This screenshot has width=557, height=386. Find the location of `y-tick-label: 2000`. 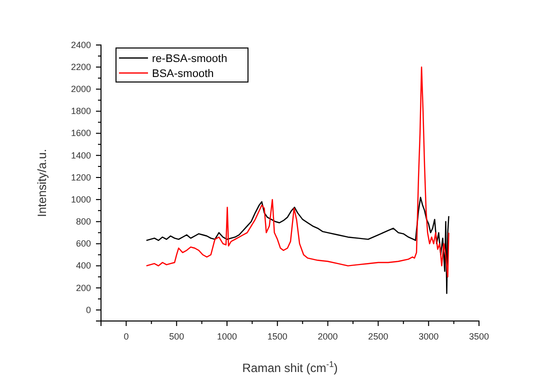

y-tick-label: 2000 is located at coordinates (80, 89).